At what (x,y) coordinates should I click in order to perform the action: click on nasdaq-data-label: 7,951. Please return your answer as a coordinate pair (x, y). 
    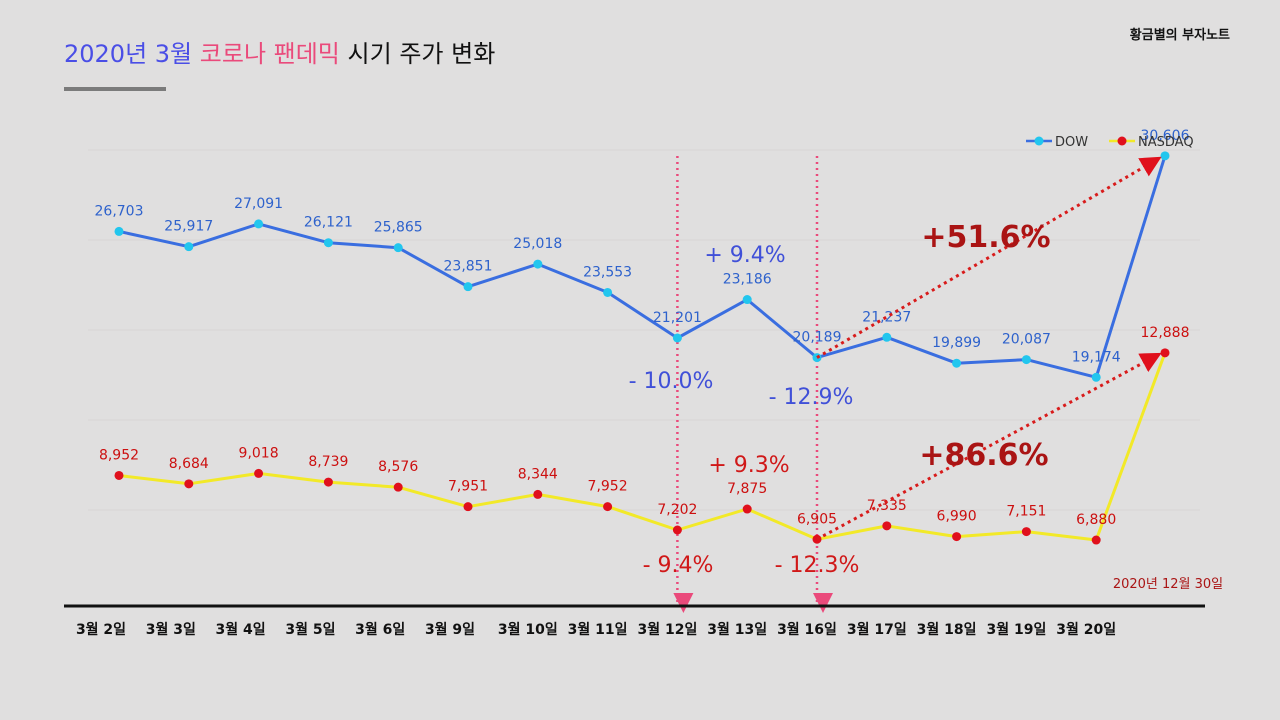
    Looking at the image, I should click on (468, 487).